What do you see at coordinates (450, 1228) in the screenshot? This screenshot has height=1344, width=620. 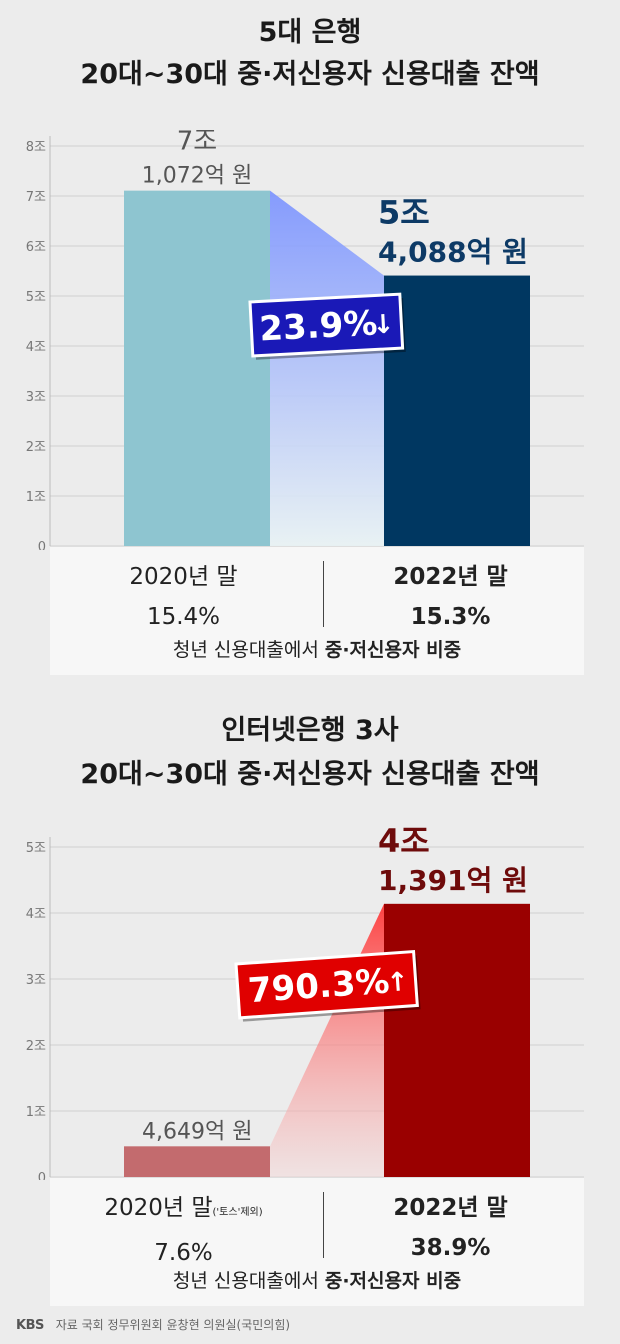 I see `chart2-share-right: 2022년 말 38.9%` at bounding box center [450, 1228].